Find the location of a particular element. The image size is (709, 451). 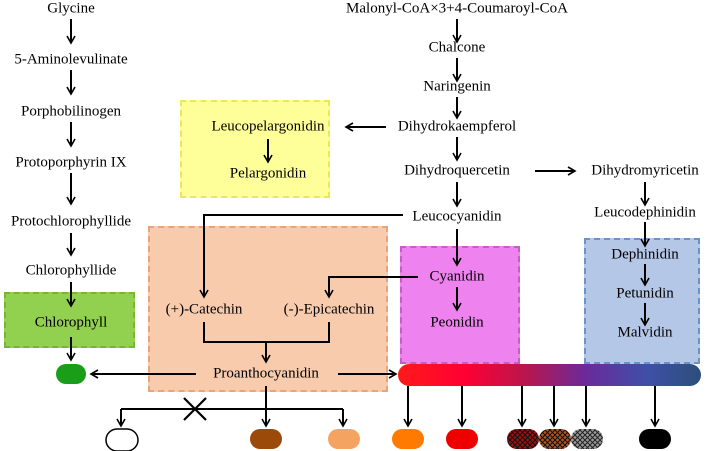

leucocyanidin-label: Leucocyanidin is located at coordinates (457, 216).